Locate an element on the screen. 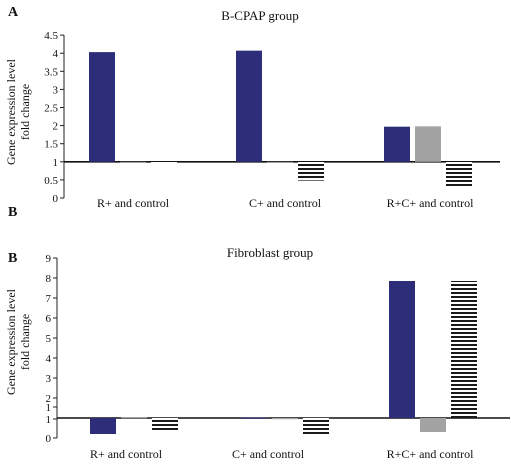 The image size is (511, 466). y-tick-label: 0.5 is located at coordinates (51, 181).